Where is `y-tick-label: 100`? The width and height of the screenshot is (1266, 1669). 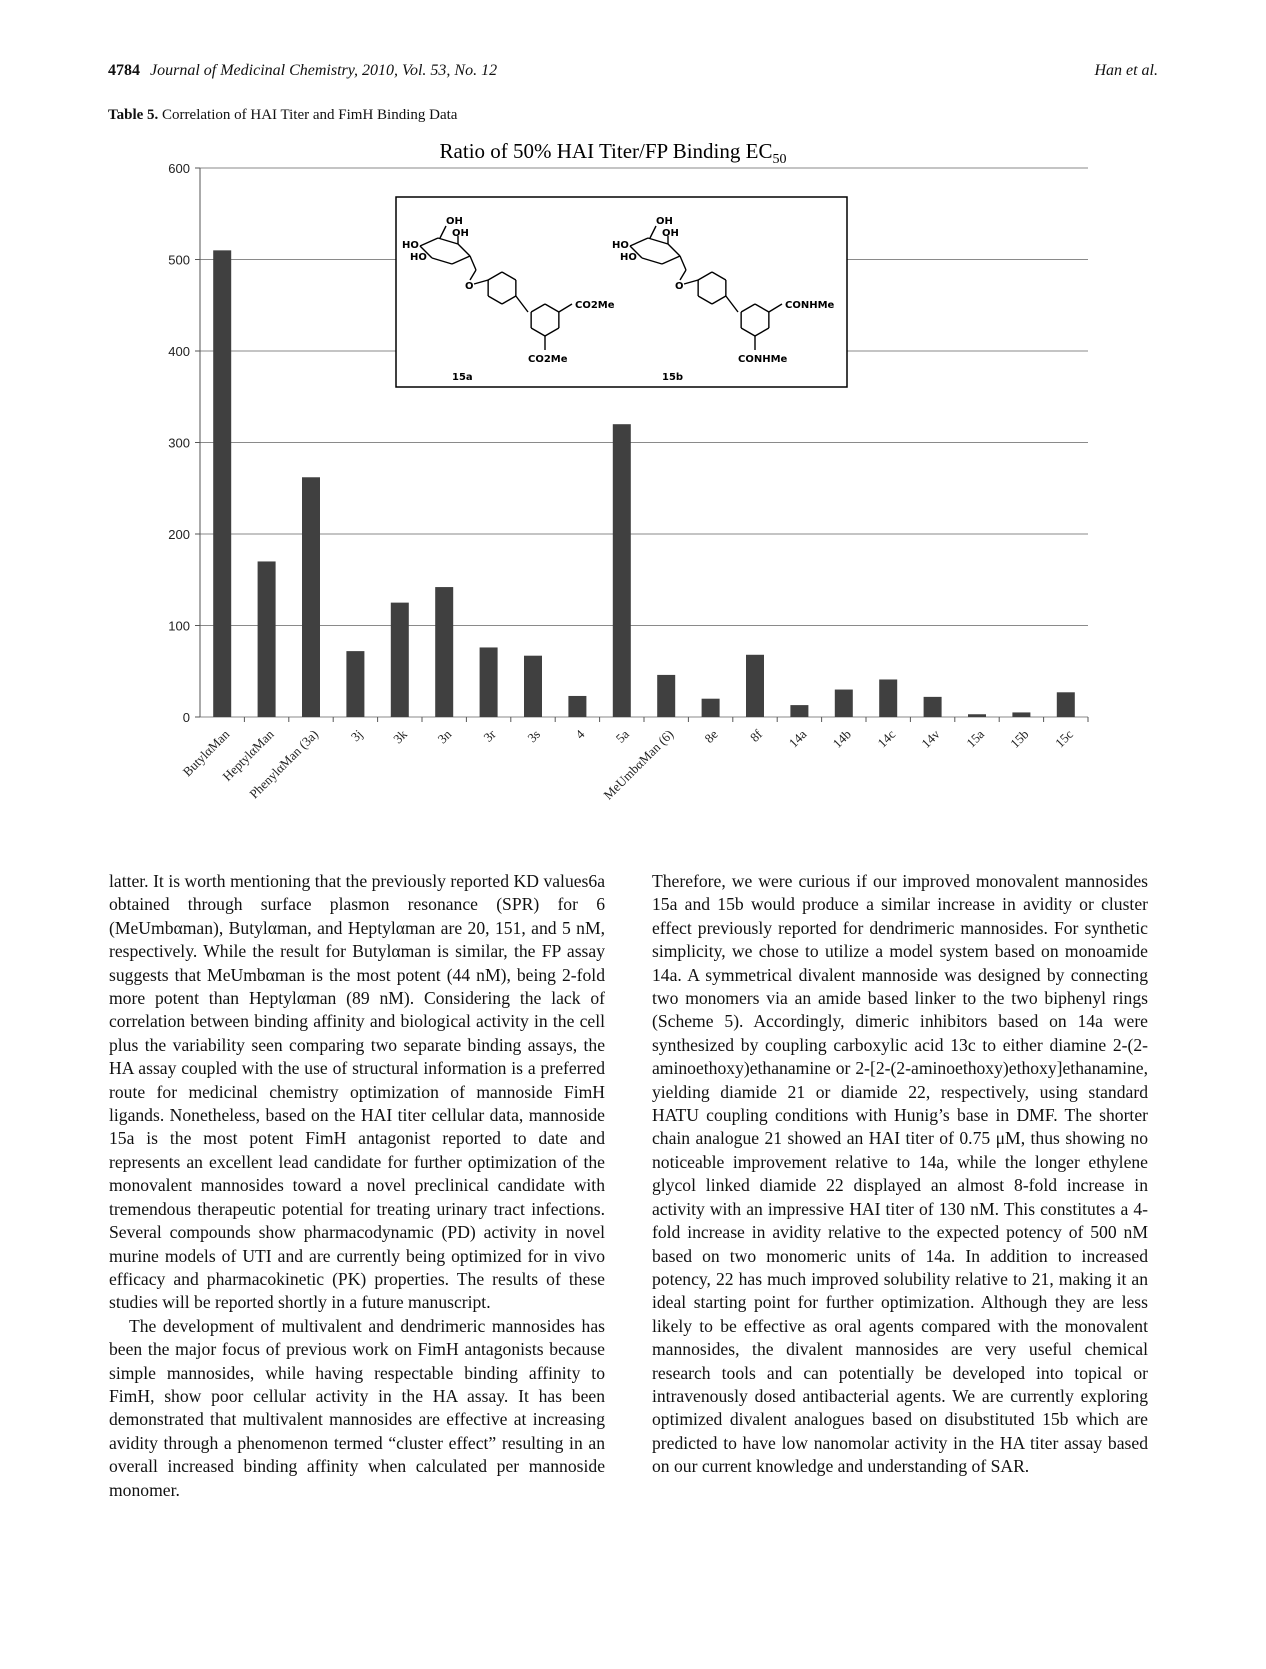 y-tick-label: 100 is located at coordinates (179, 626).